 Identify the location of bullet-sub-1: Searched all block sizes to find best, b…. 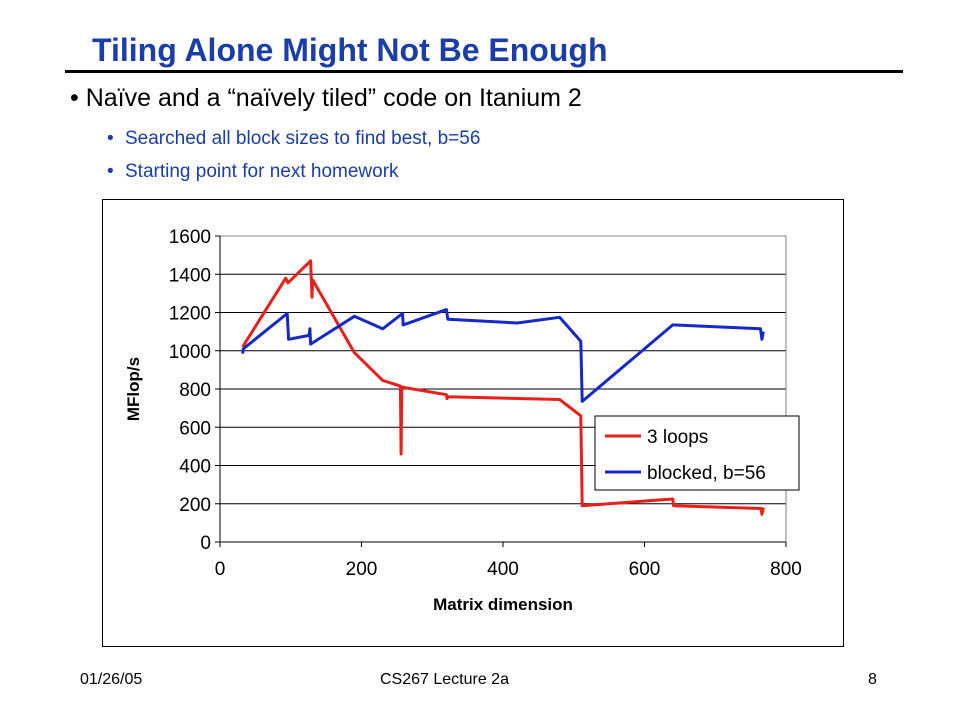
(293, 139).